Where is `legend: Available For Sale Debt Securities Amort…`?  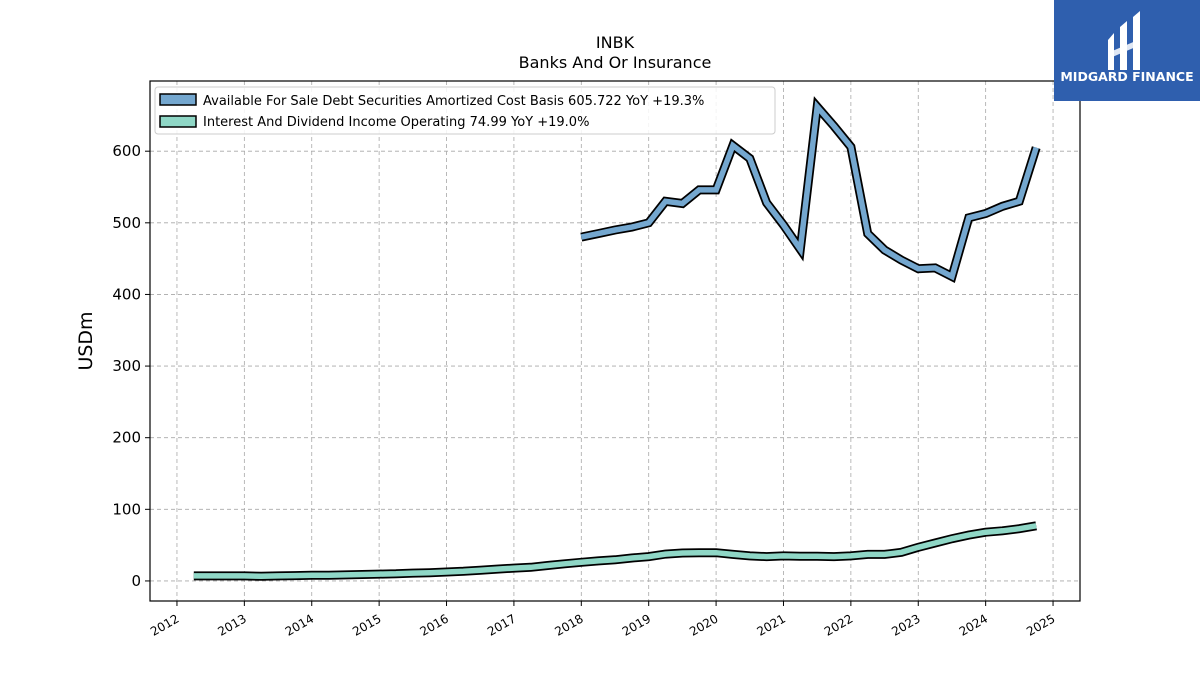 legend: Available For Sale Debt Securities Amort… is located at coordinates (465, 110).